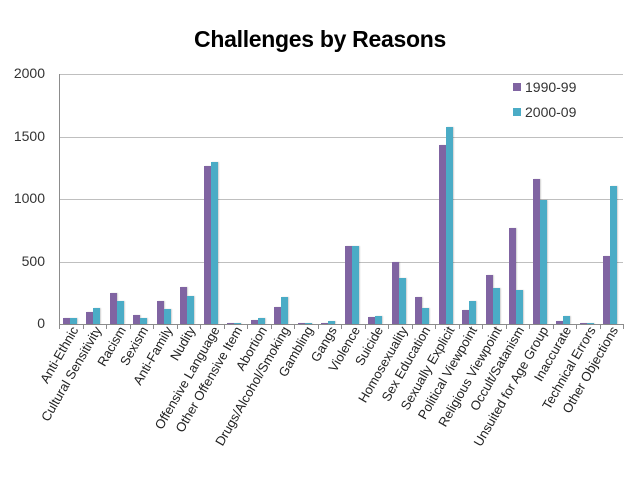 This screenshot has width=640, height=480. I want to click on y-tick-label: 2000, so click(29, 73).